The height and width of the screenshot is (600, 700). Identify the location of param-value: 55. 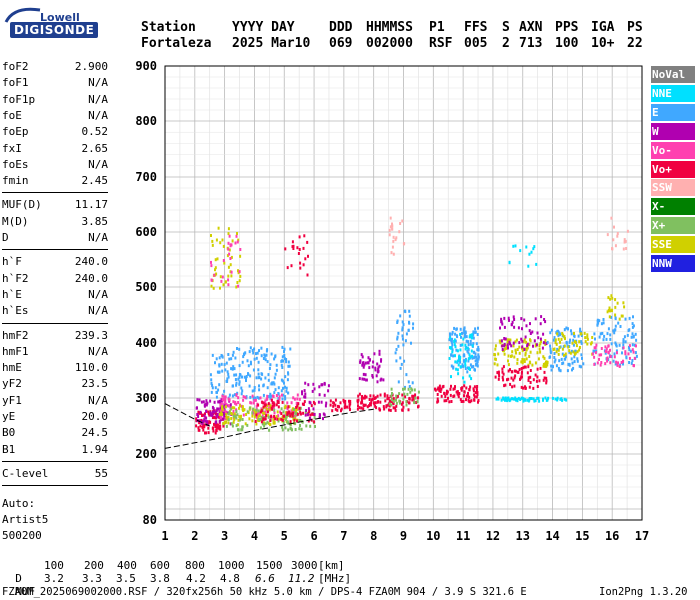
(101, 473).